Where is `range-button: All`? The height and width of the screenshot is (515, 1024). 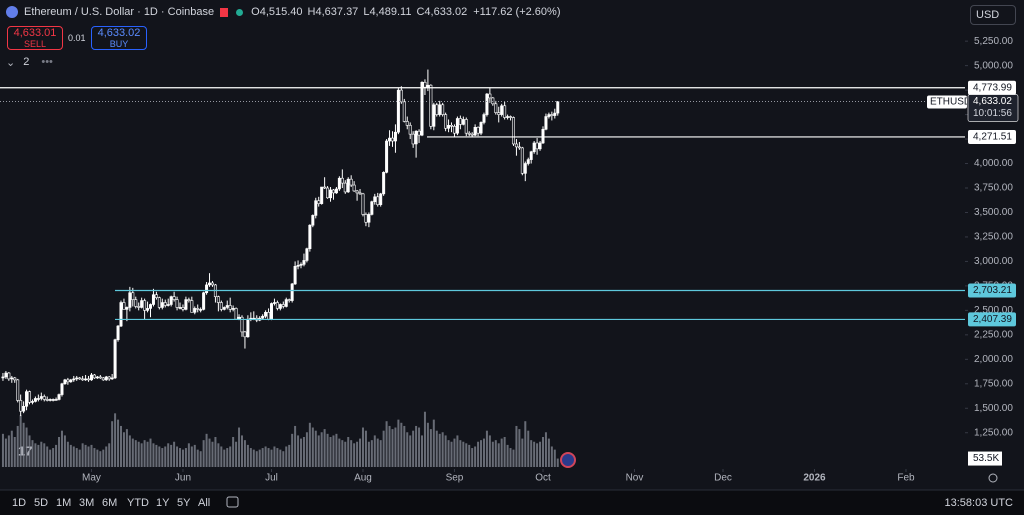
range-button: All is located at coordinates (204, 503).